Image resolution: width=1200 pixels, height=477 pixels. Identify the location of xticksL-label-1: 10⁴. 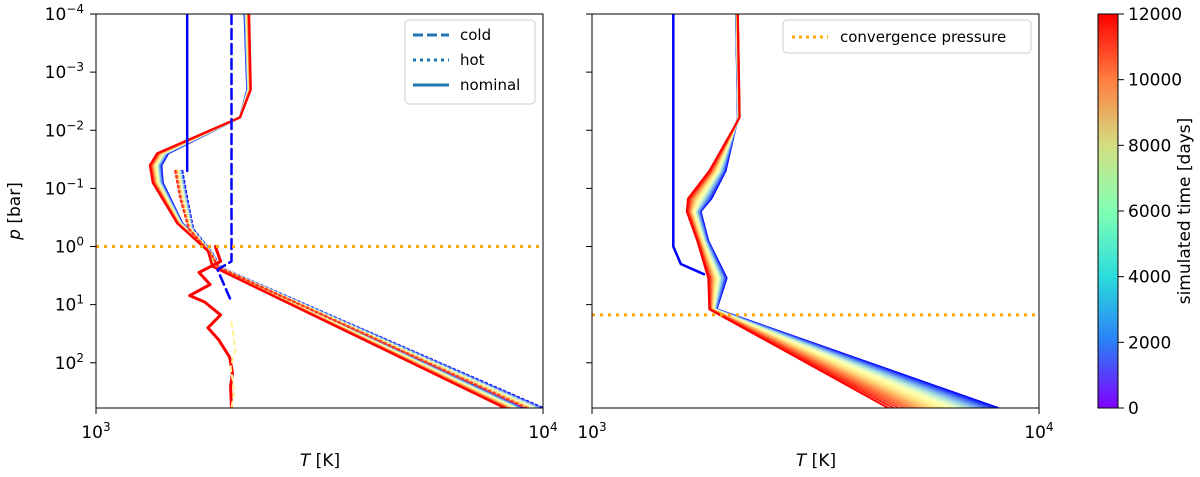
(542, 431).